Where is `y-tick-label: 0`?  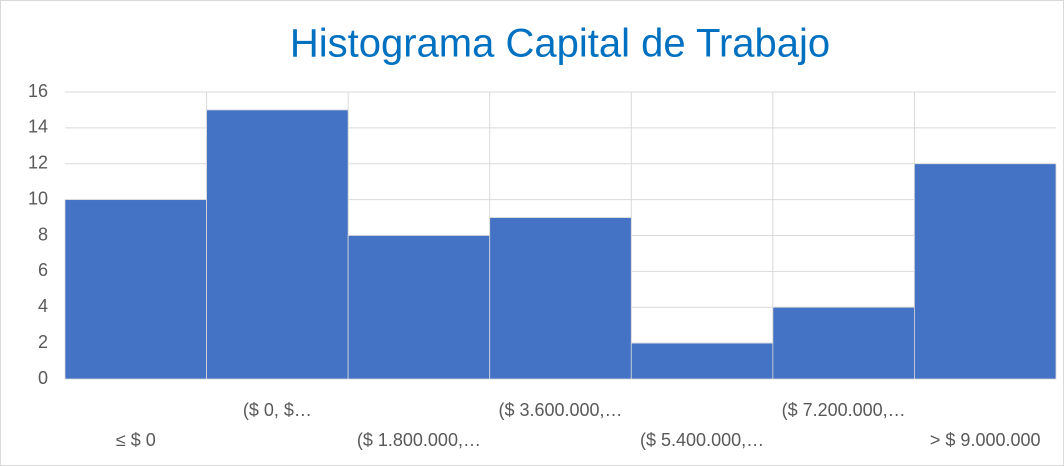 y-tick-label: 0 is located at coordinates (43, 378).